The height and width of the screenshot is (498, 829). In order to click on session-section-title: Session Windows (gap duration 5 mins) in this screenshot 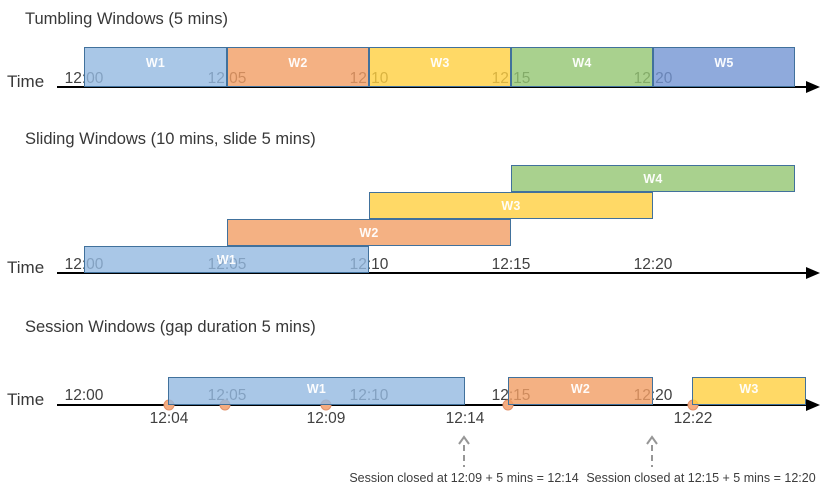, I will do `click(170, 327)`.